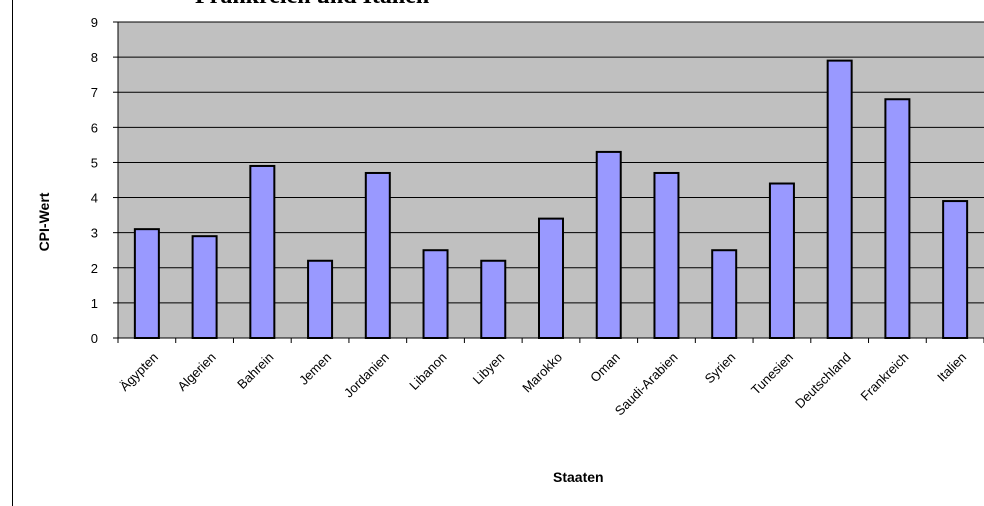 This screenshot has height=506, width=984. I want to click on x-tick-label: Jemen, so click(315, 369).